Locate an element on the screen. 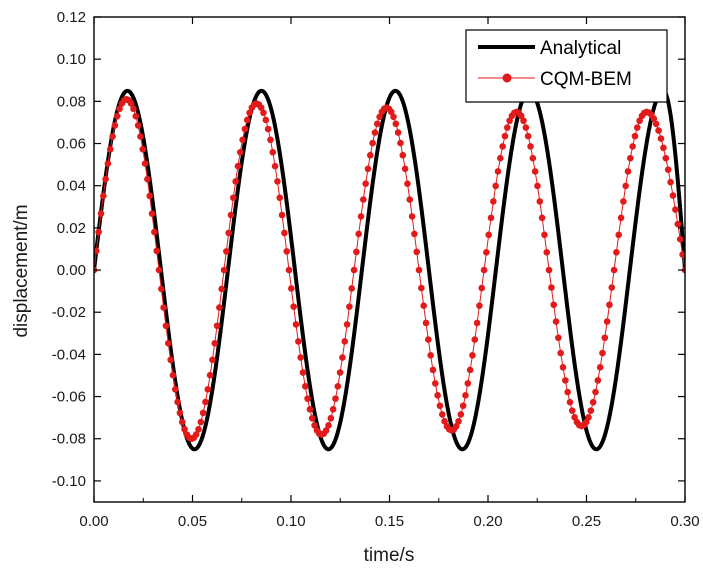 This screenshot has width=703, height=571. y-tick-label: 0.10 is located at coordinates (71, 59).